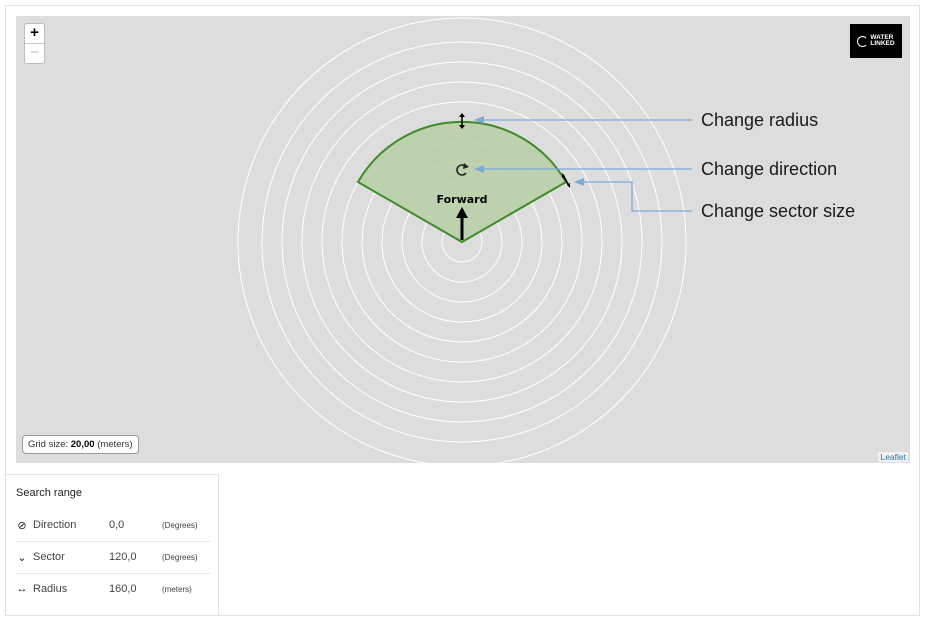  Describe the element at coordinates (115, 444) in the screenshot. I see `grid-size-unit: (meters)` at that location.